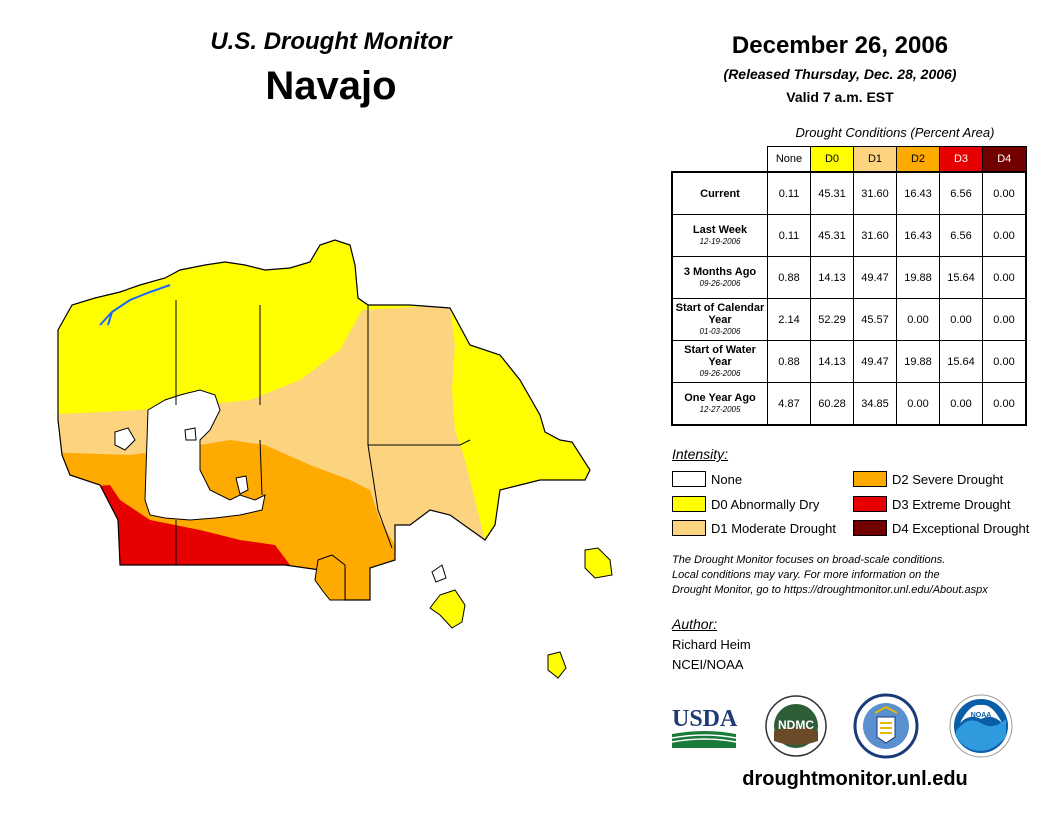  I want to click on row-label: Current, so click(719, 193).